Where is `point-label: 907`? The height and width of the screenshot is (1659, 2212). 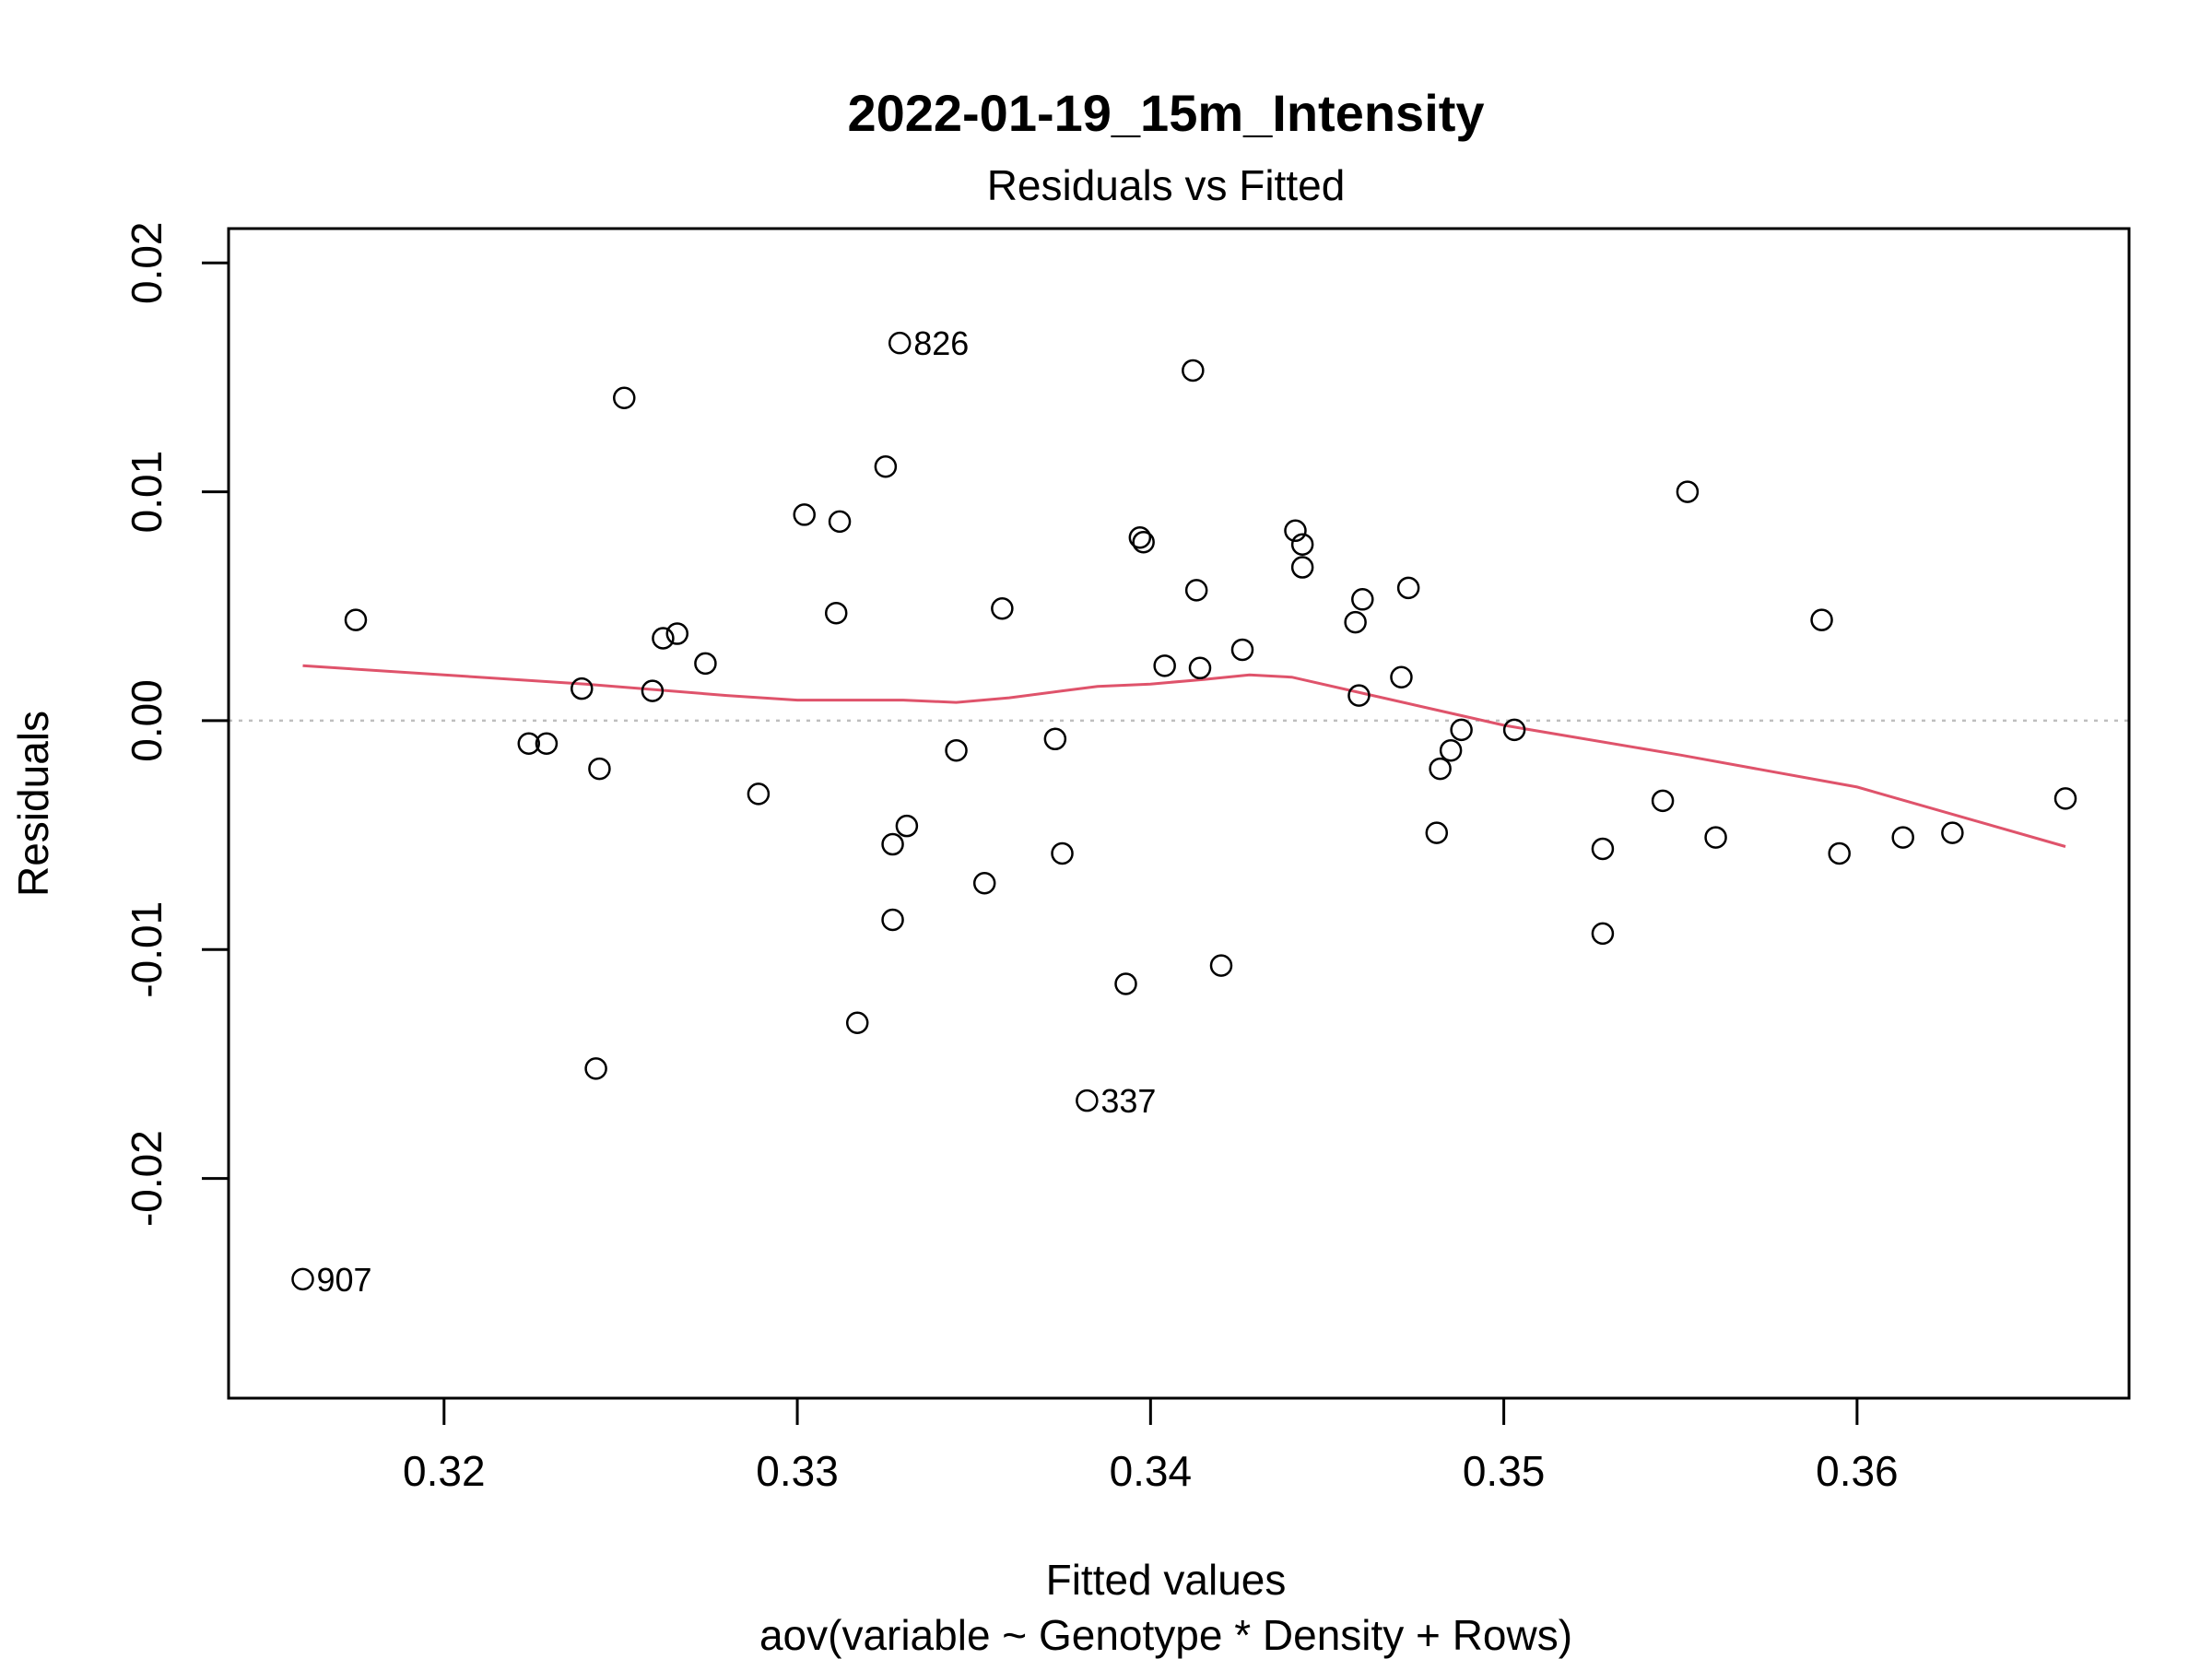 point-label: 907 is located at coordinates (343, 1280).